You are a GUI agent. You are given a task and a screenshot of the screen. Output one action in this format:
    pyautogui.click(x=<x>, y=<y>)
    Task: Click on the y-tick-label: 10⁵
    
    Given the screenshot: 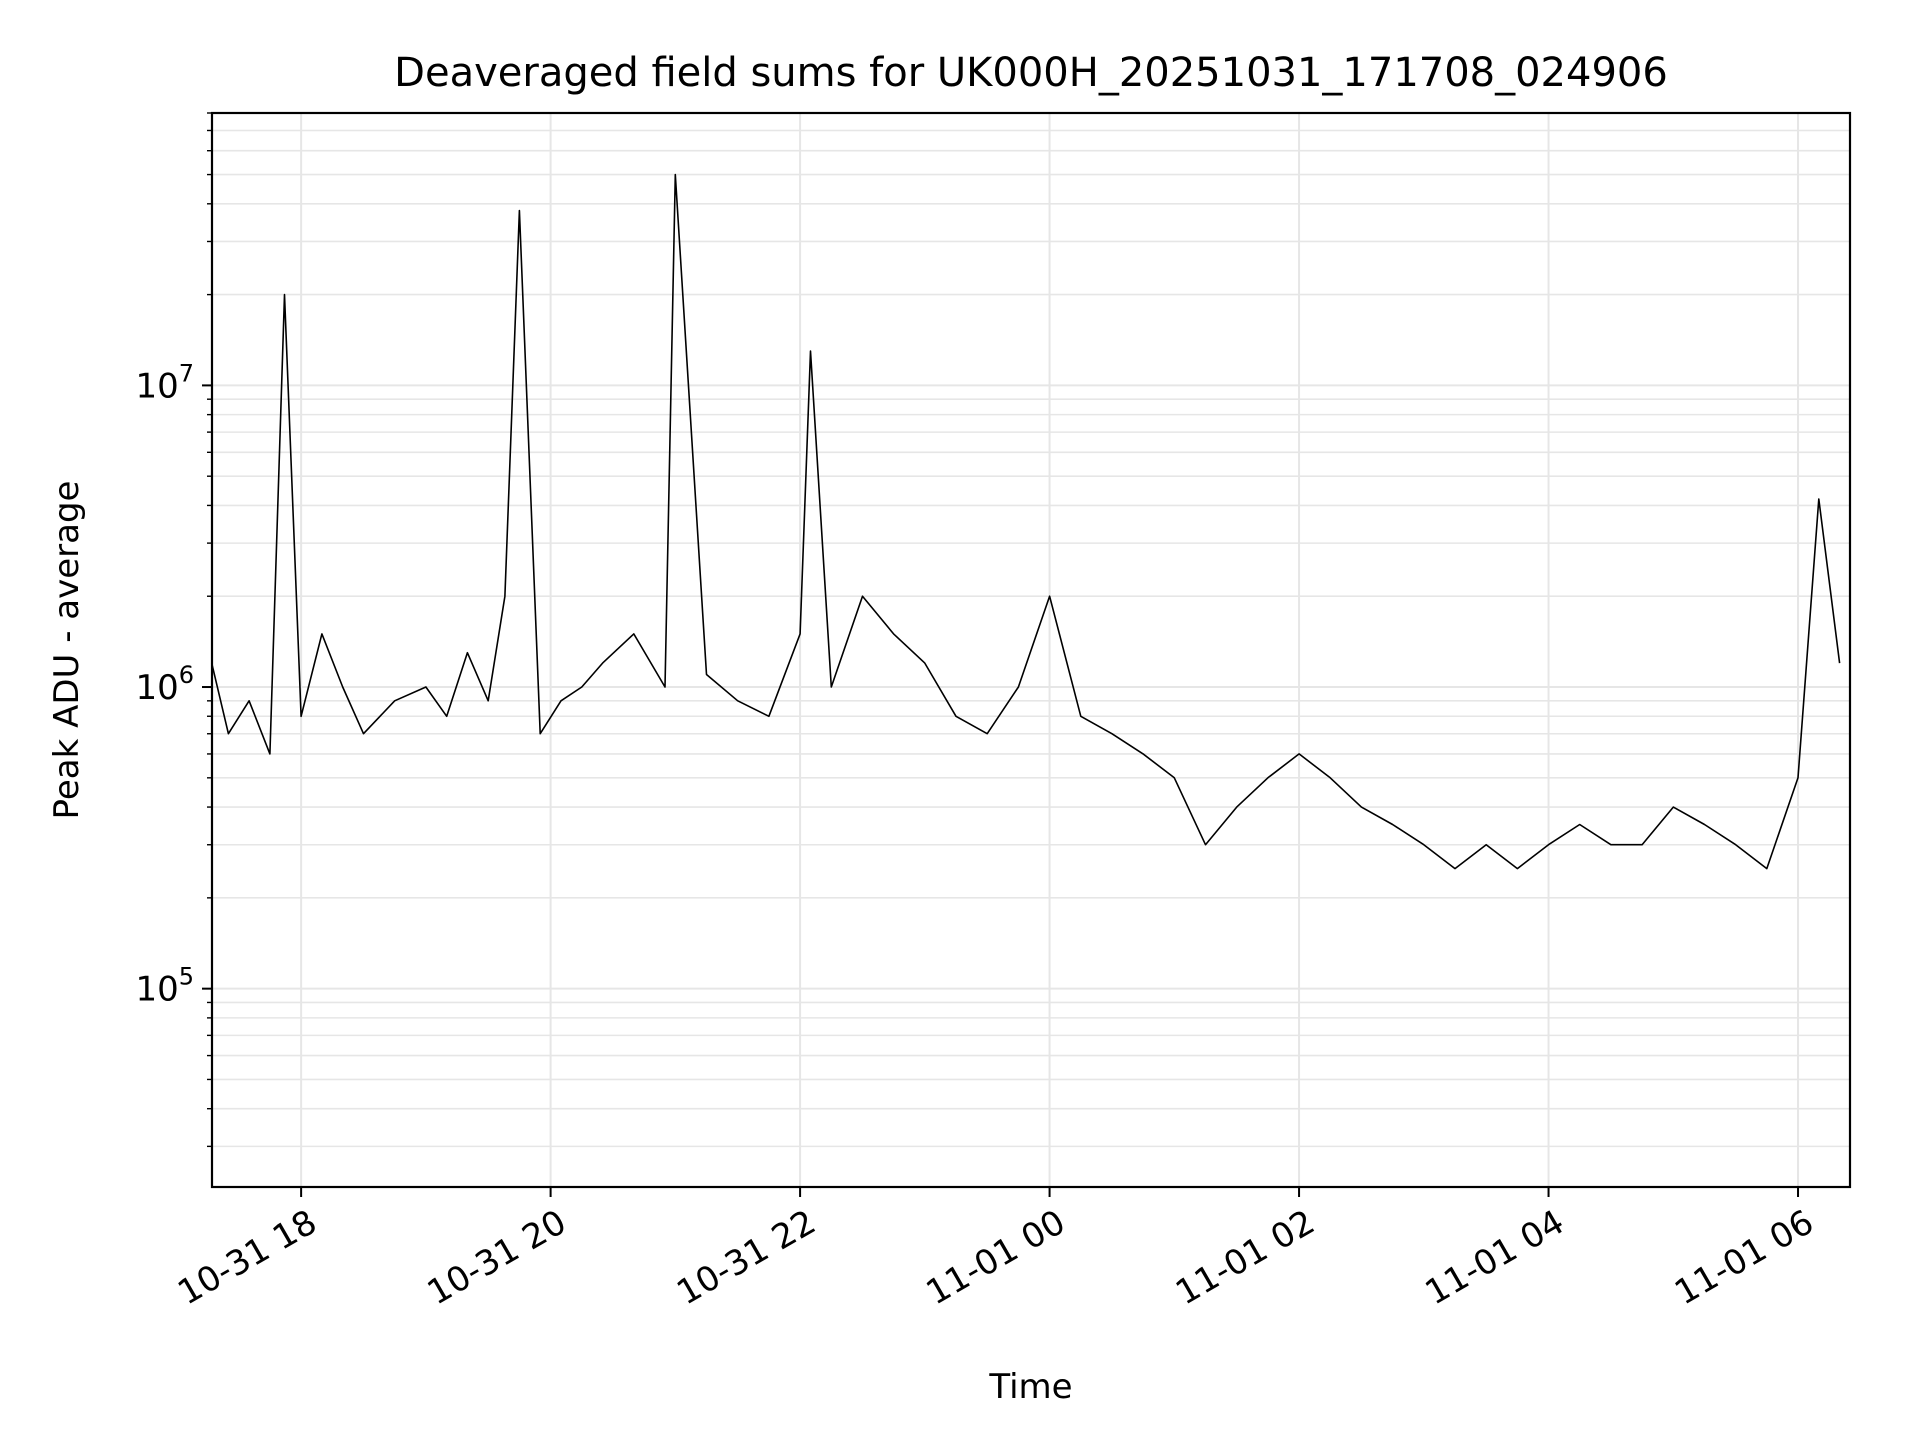 What is the action you would take?
    pyautogui.click(x=164, y=986)
    